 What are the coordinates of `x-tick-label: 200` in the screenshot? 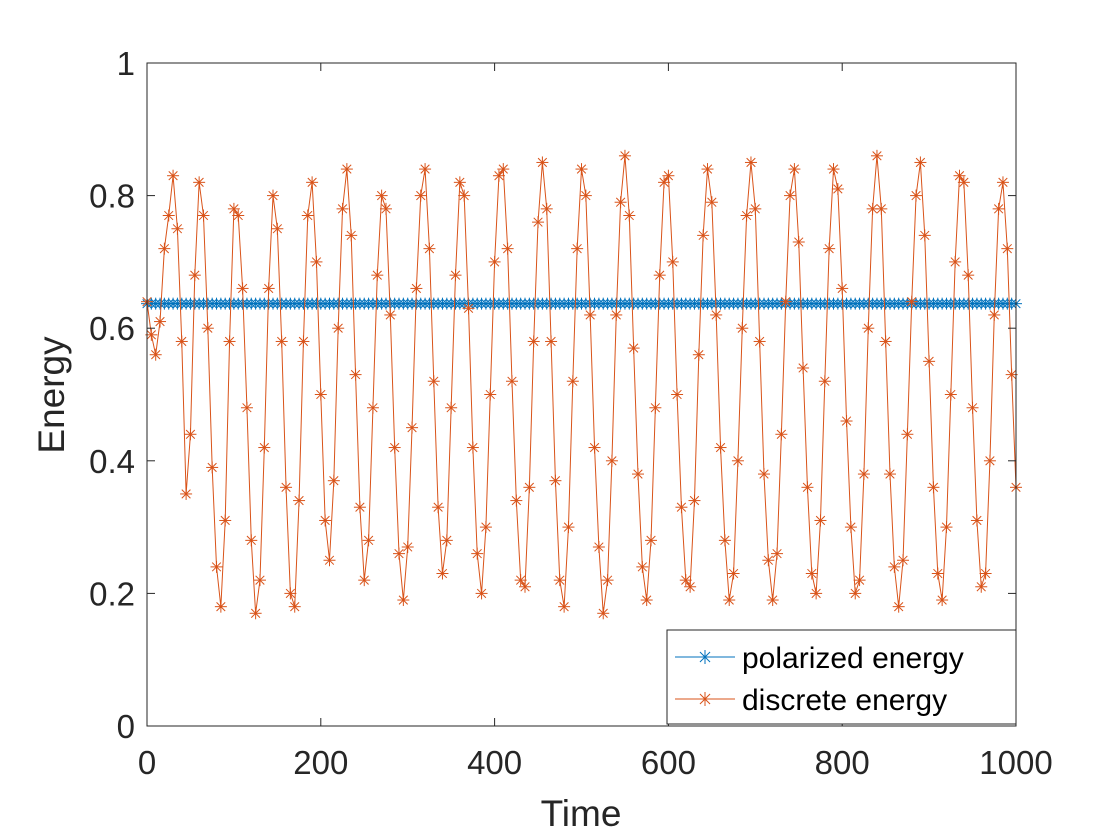 It's located at (320, 762).